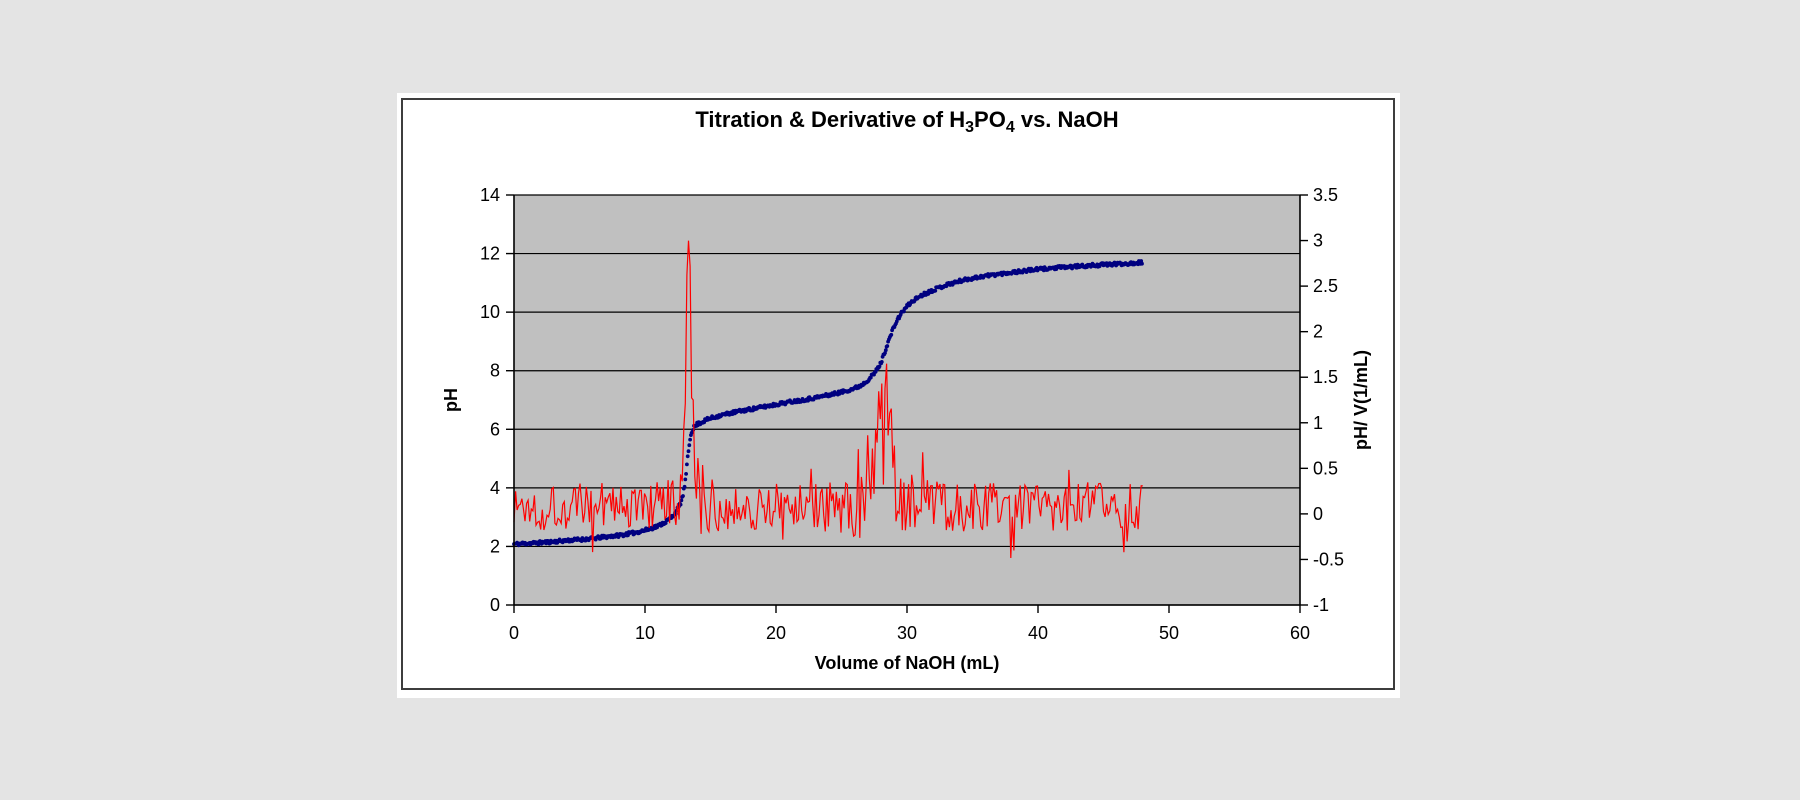 This screenshot has height=800, width=1800. Describe the element at coordinates (1325, 377) in the screenshot. I see `y-right-tick-label: 1.5` at that location.